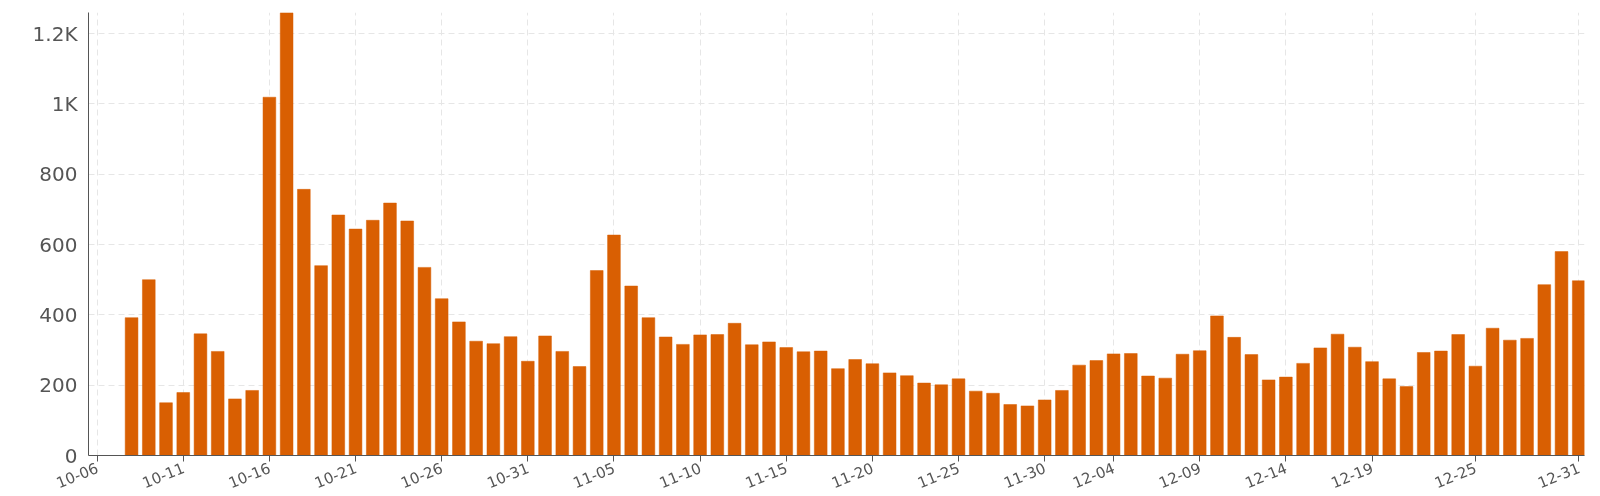  What do you see at coordinates (58, 314) in the screenshot?
I see `y-tick-label: 400` at bounding box center [58, 314].